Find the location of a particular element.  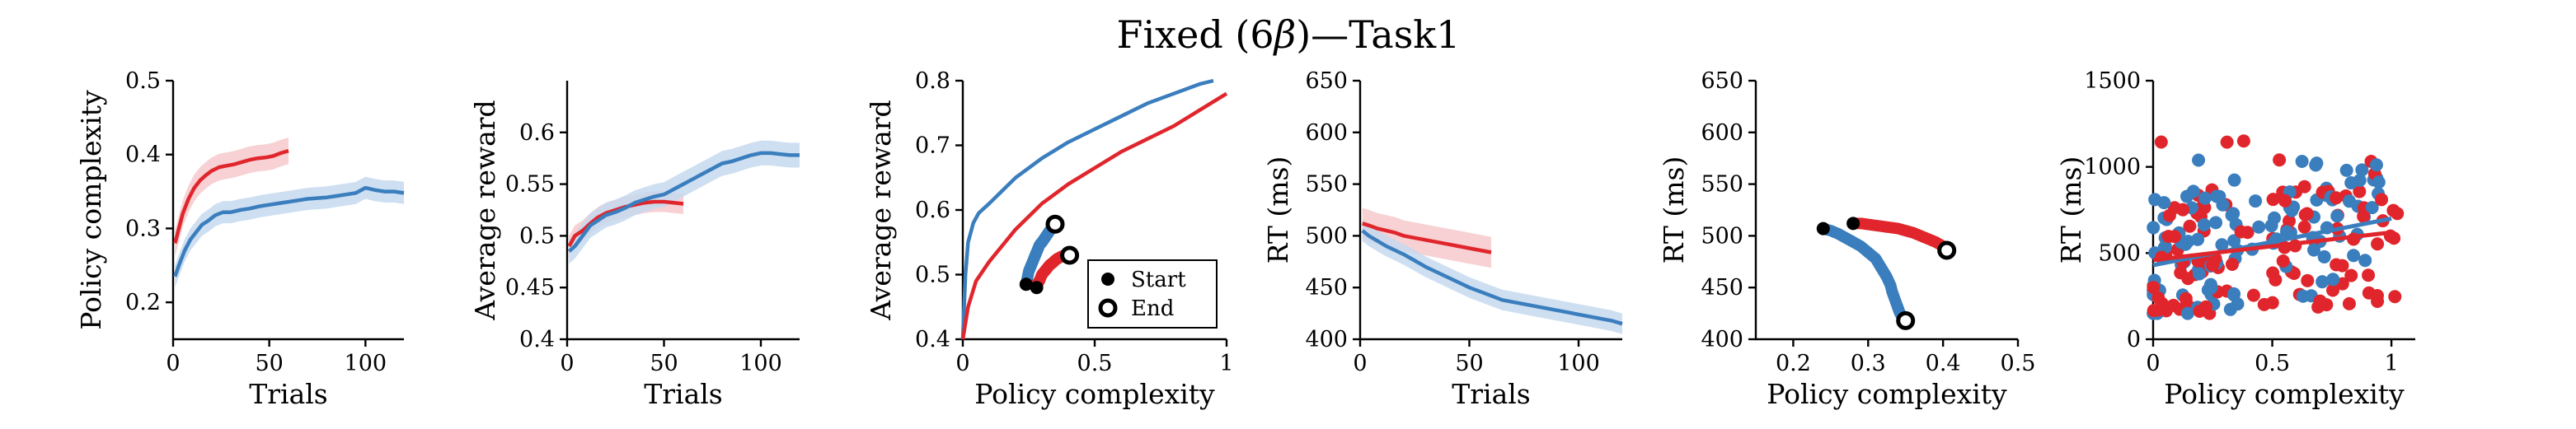

legend: Start End is located at coordinates (1153, 294).